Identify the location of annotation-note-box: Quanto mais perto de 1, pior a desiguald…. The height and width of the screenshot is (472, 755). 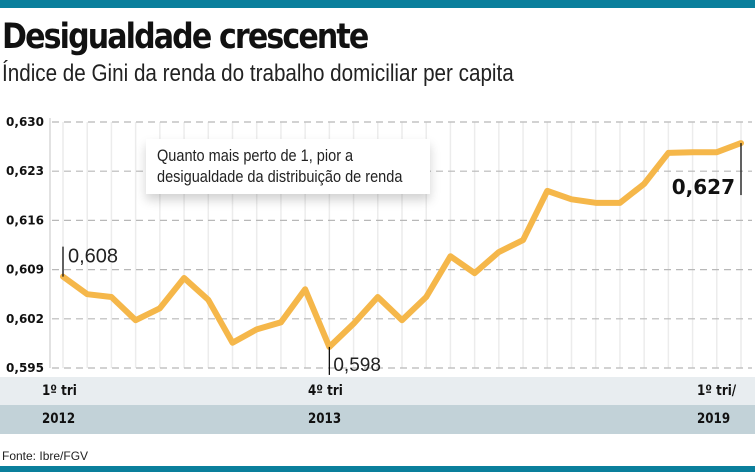
(288, 166).